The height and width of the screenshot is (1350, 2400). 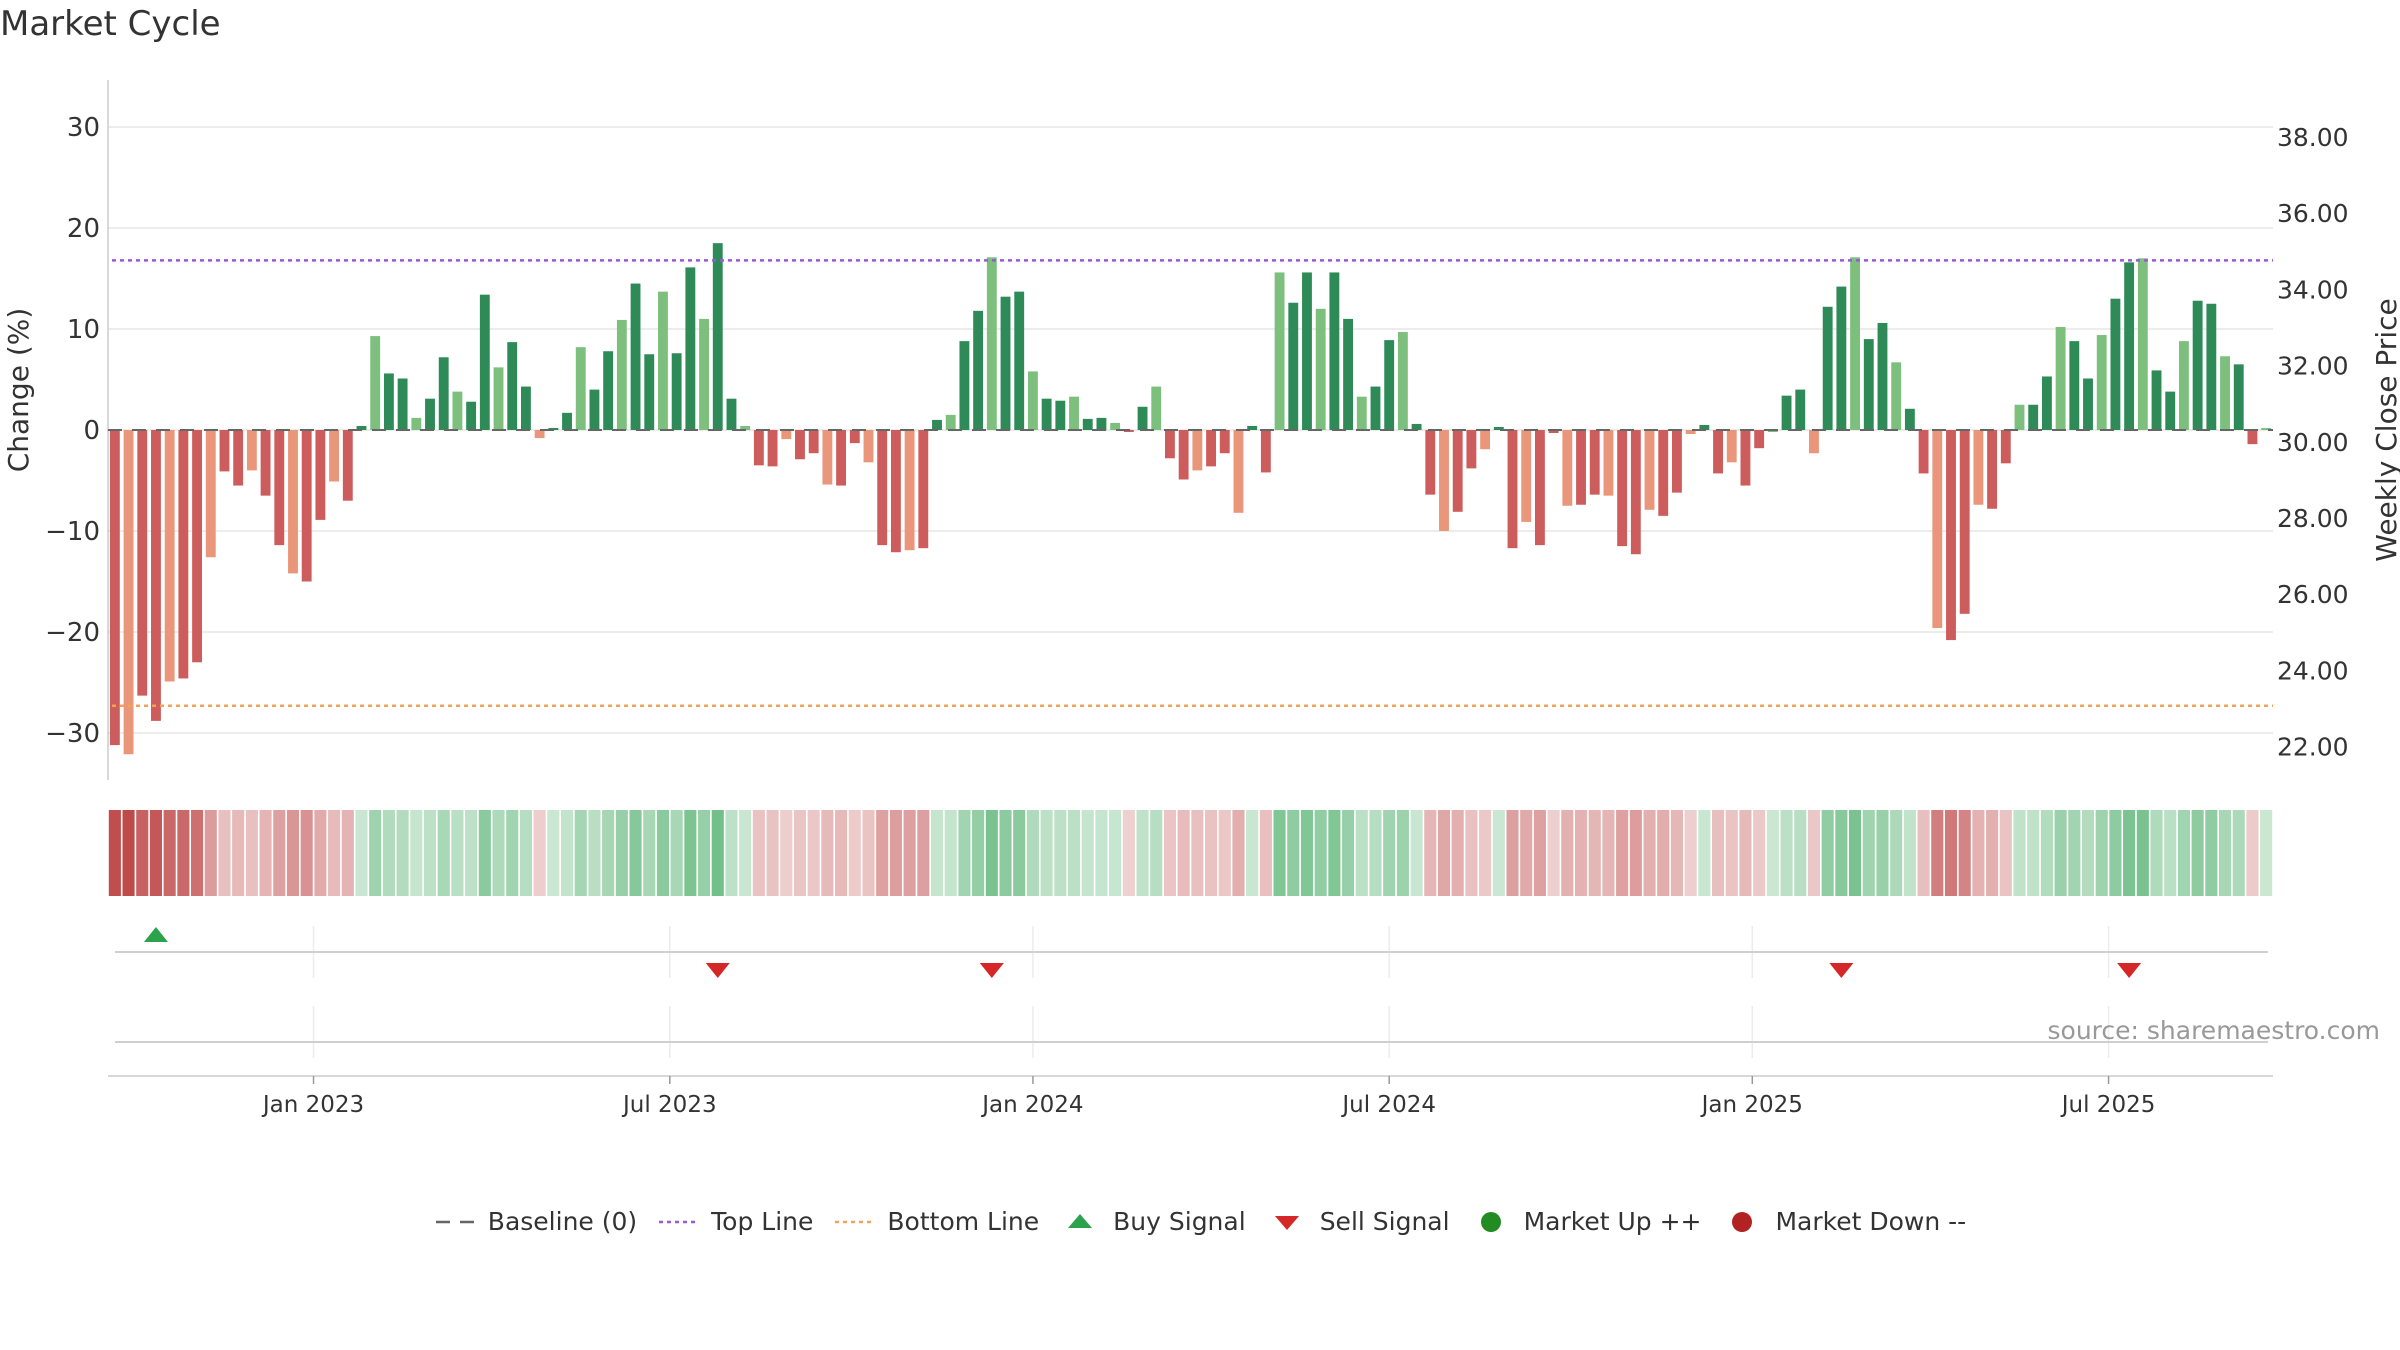 I want to click on legend-label: Bottom Line, so click(x=963, y=1221).